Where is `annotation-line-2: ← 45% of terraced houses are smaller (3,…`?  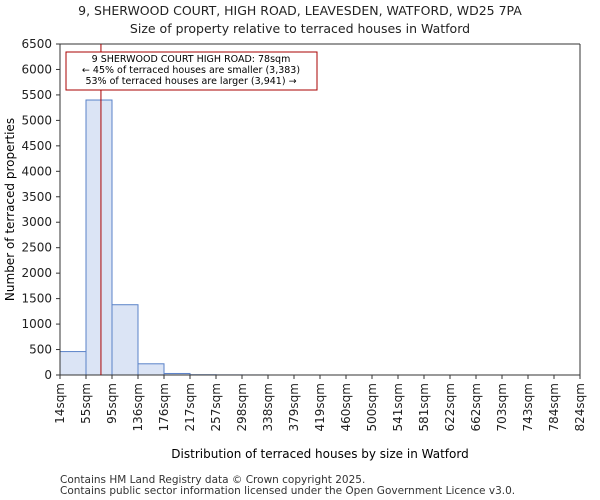
annotation-line-2: ← 45% of terraced houses are smaller (3,… is located at coordinates (191, 70).